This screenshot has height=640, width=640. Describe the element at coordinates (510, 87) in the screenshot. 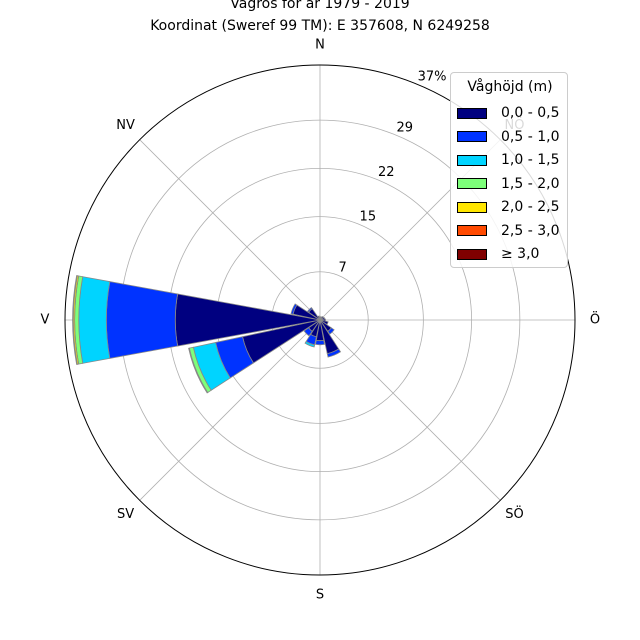

I see `legend-title: Våghöjd (m)` at that location.